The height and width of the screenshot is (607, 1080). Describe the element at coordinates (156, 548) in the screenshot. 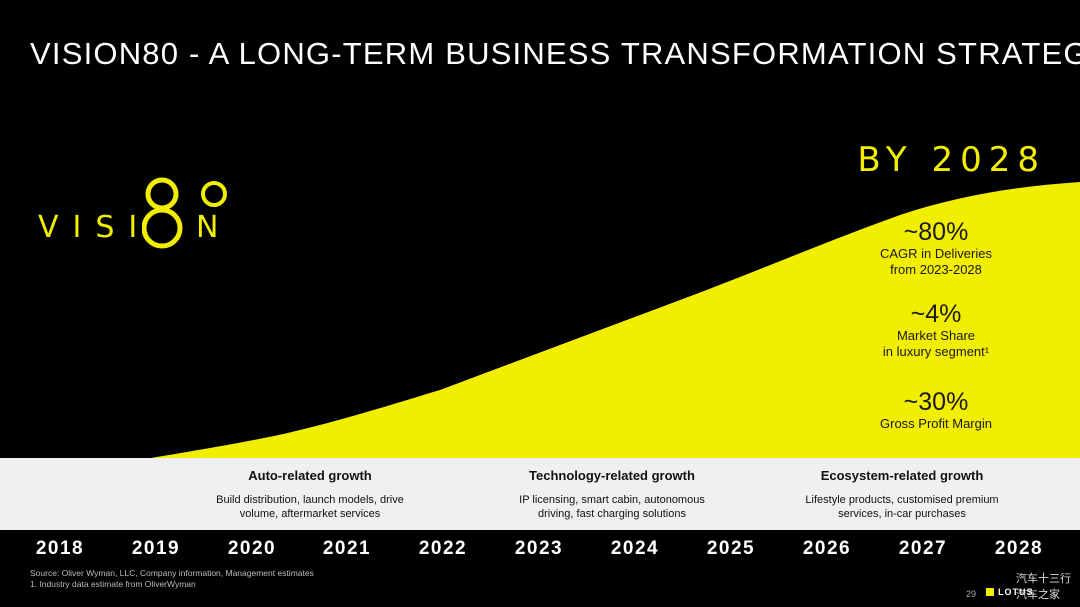

I see `year-label: 2019` at that location.